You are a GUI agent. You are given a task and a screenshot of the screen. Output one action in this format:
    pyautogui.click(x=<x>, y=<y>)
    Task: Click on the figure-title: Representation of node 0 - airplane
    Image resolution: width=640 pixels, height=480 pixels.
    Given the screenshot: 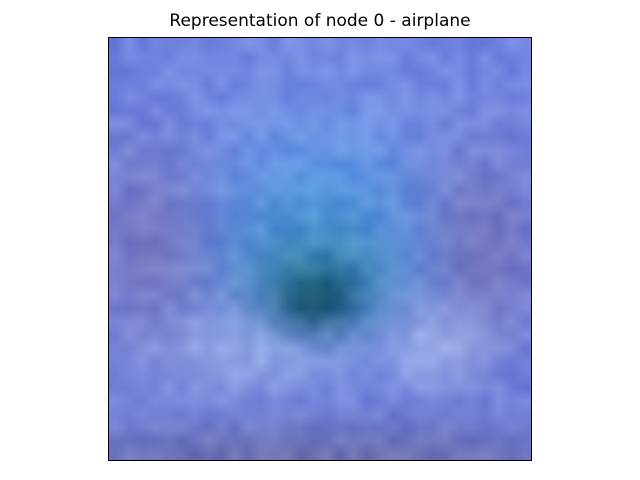 What is the action you would take?
    pyautogui.click(x=320, y=21)
    